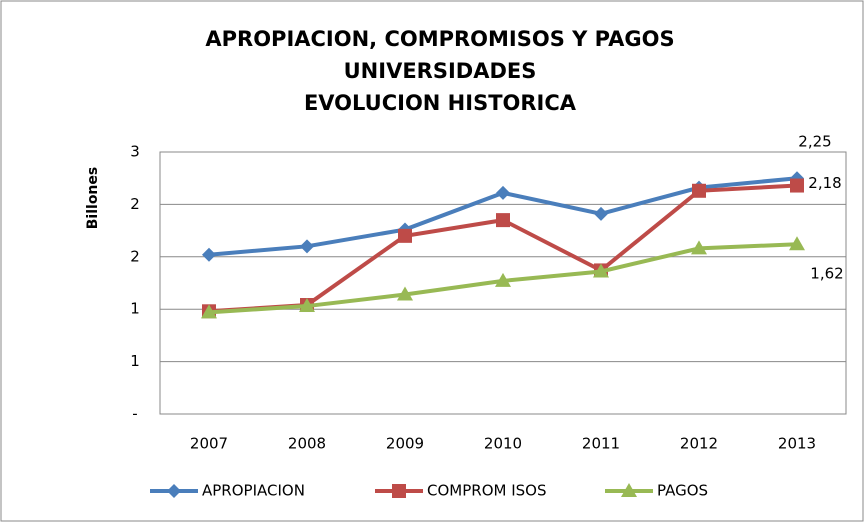 This screenshot has width=865, height=523. Describe the element at coordinates (814, 142) in the screenshot. I see `data-label: 2,25` at that location.